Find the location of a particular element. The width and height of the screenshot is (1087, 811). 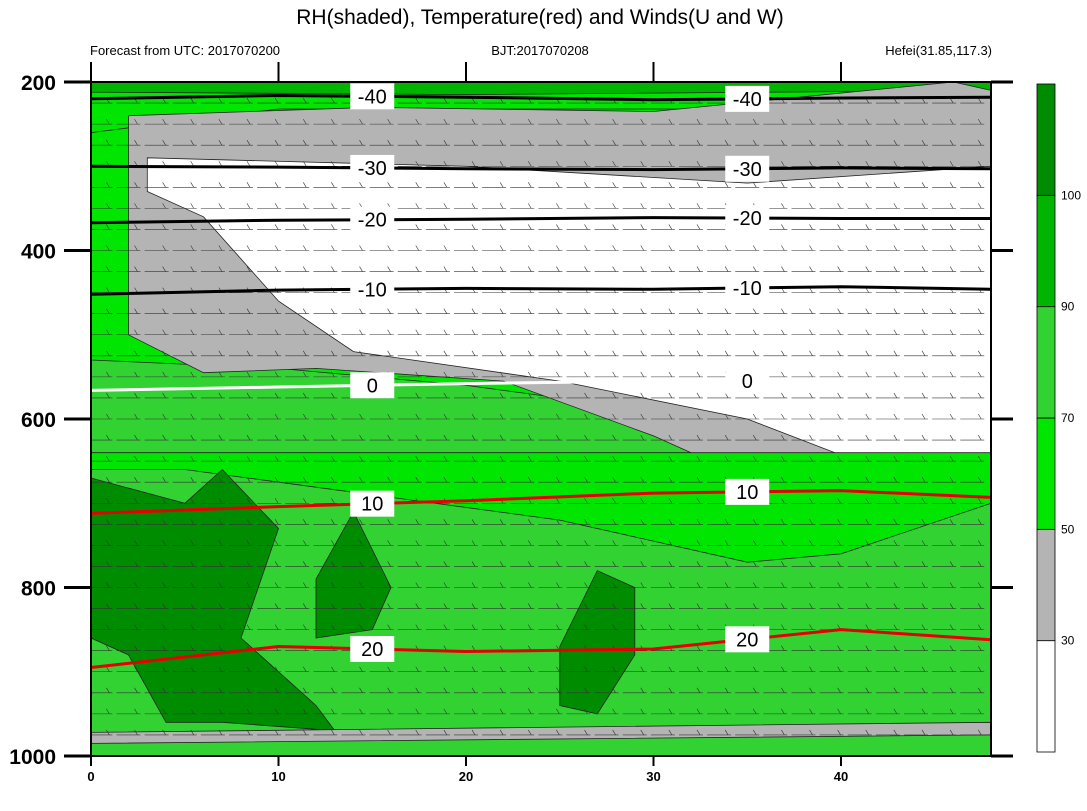

colorbar-label: 50 is located at coordinates (1068, 529).